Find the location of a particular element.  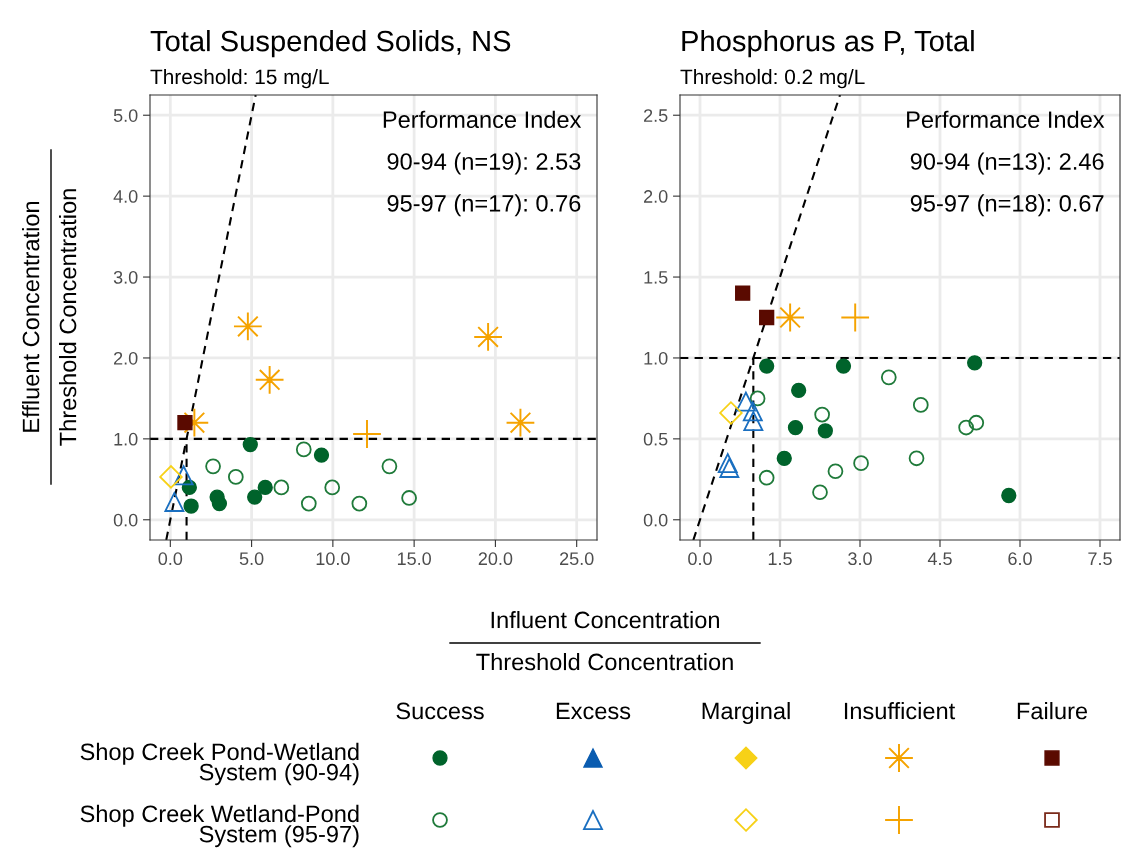

x-axis-title: Influent Concentration Threshold Concentration is located at coordinates (604, 640).